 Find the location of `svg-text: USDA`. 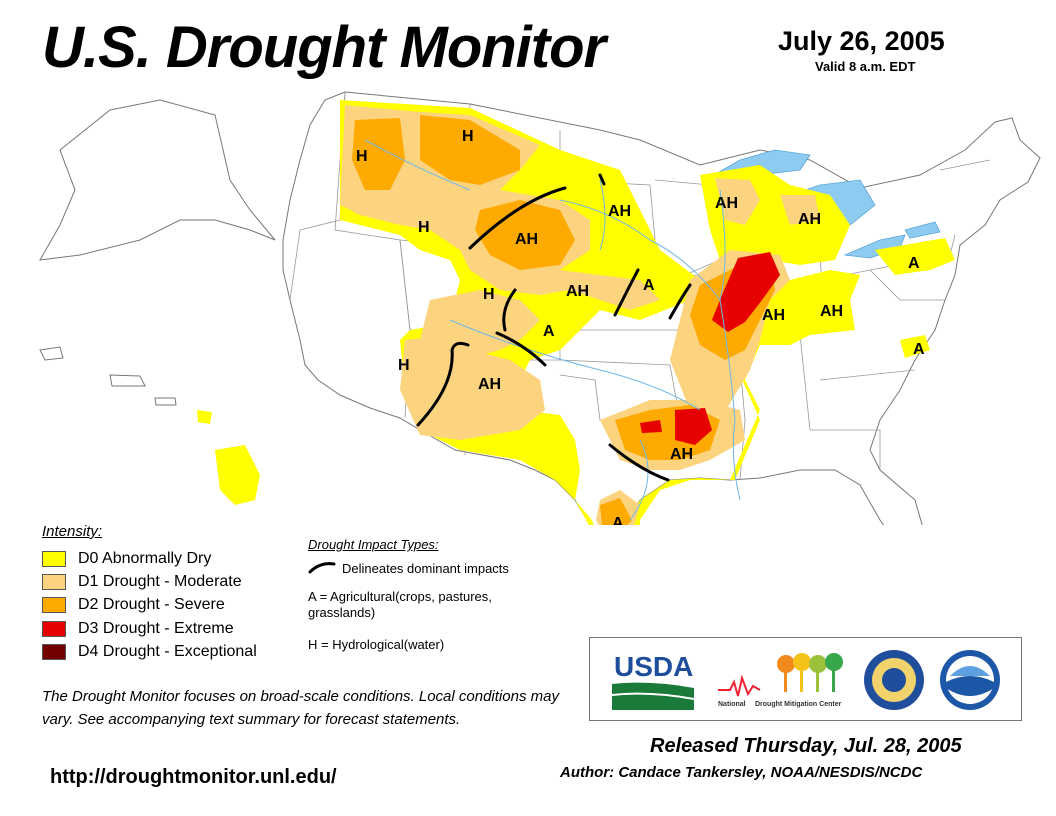

svg-text: USDA is located at coordinates (653, 666).